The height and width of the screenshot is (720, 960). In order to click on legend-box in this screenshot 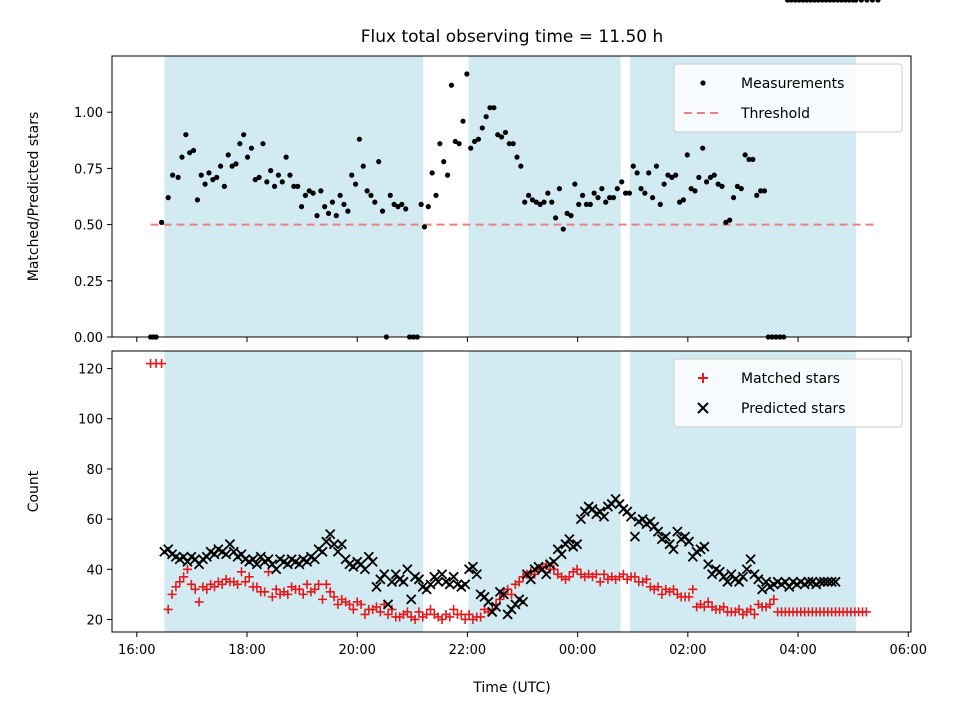, I will do `click(788, 393)`.